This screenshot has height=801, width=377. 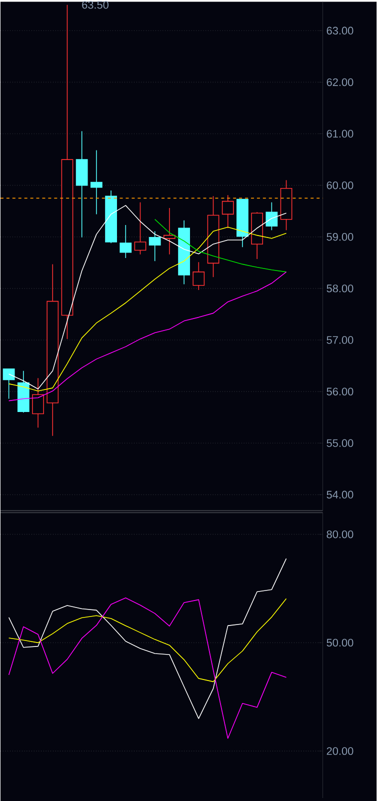 What do you see at coordinates (340, 494) in the screenshot?
I see `y-tick-label: 54.00` at bounding box center [340, 494].